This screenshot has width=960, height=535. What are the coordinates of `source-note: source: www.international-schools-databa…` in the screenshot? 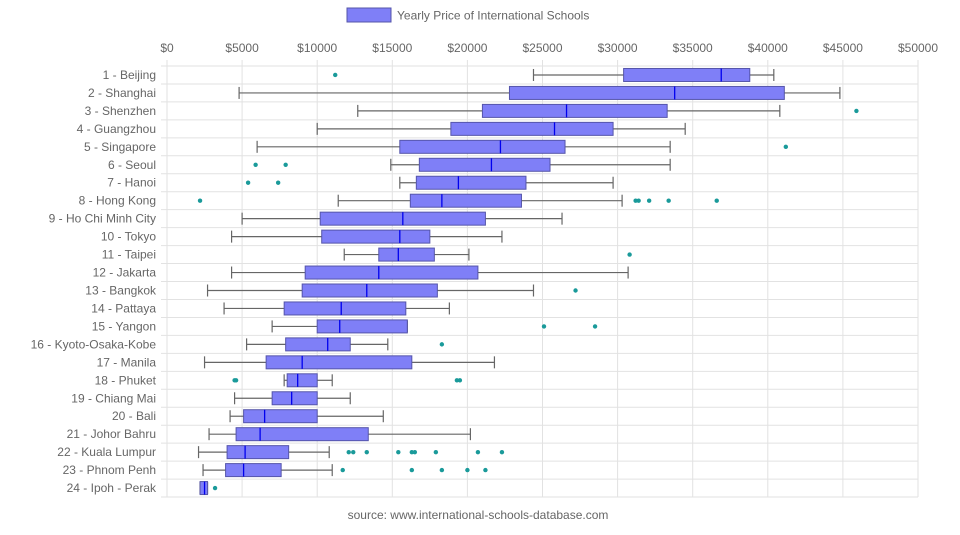 It's located at (478, 515).